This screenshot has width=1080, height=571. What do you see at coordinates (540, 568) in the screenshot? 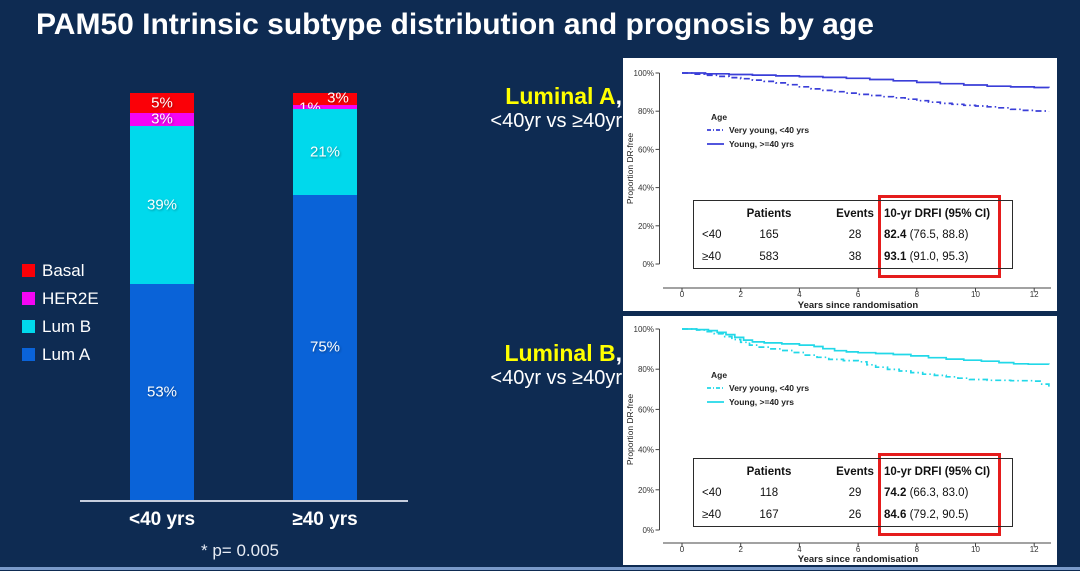
I see `bottom-edge-strip` at bounding box center [540, 568].